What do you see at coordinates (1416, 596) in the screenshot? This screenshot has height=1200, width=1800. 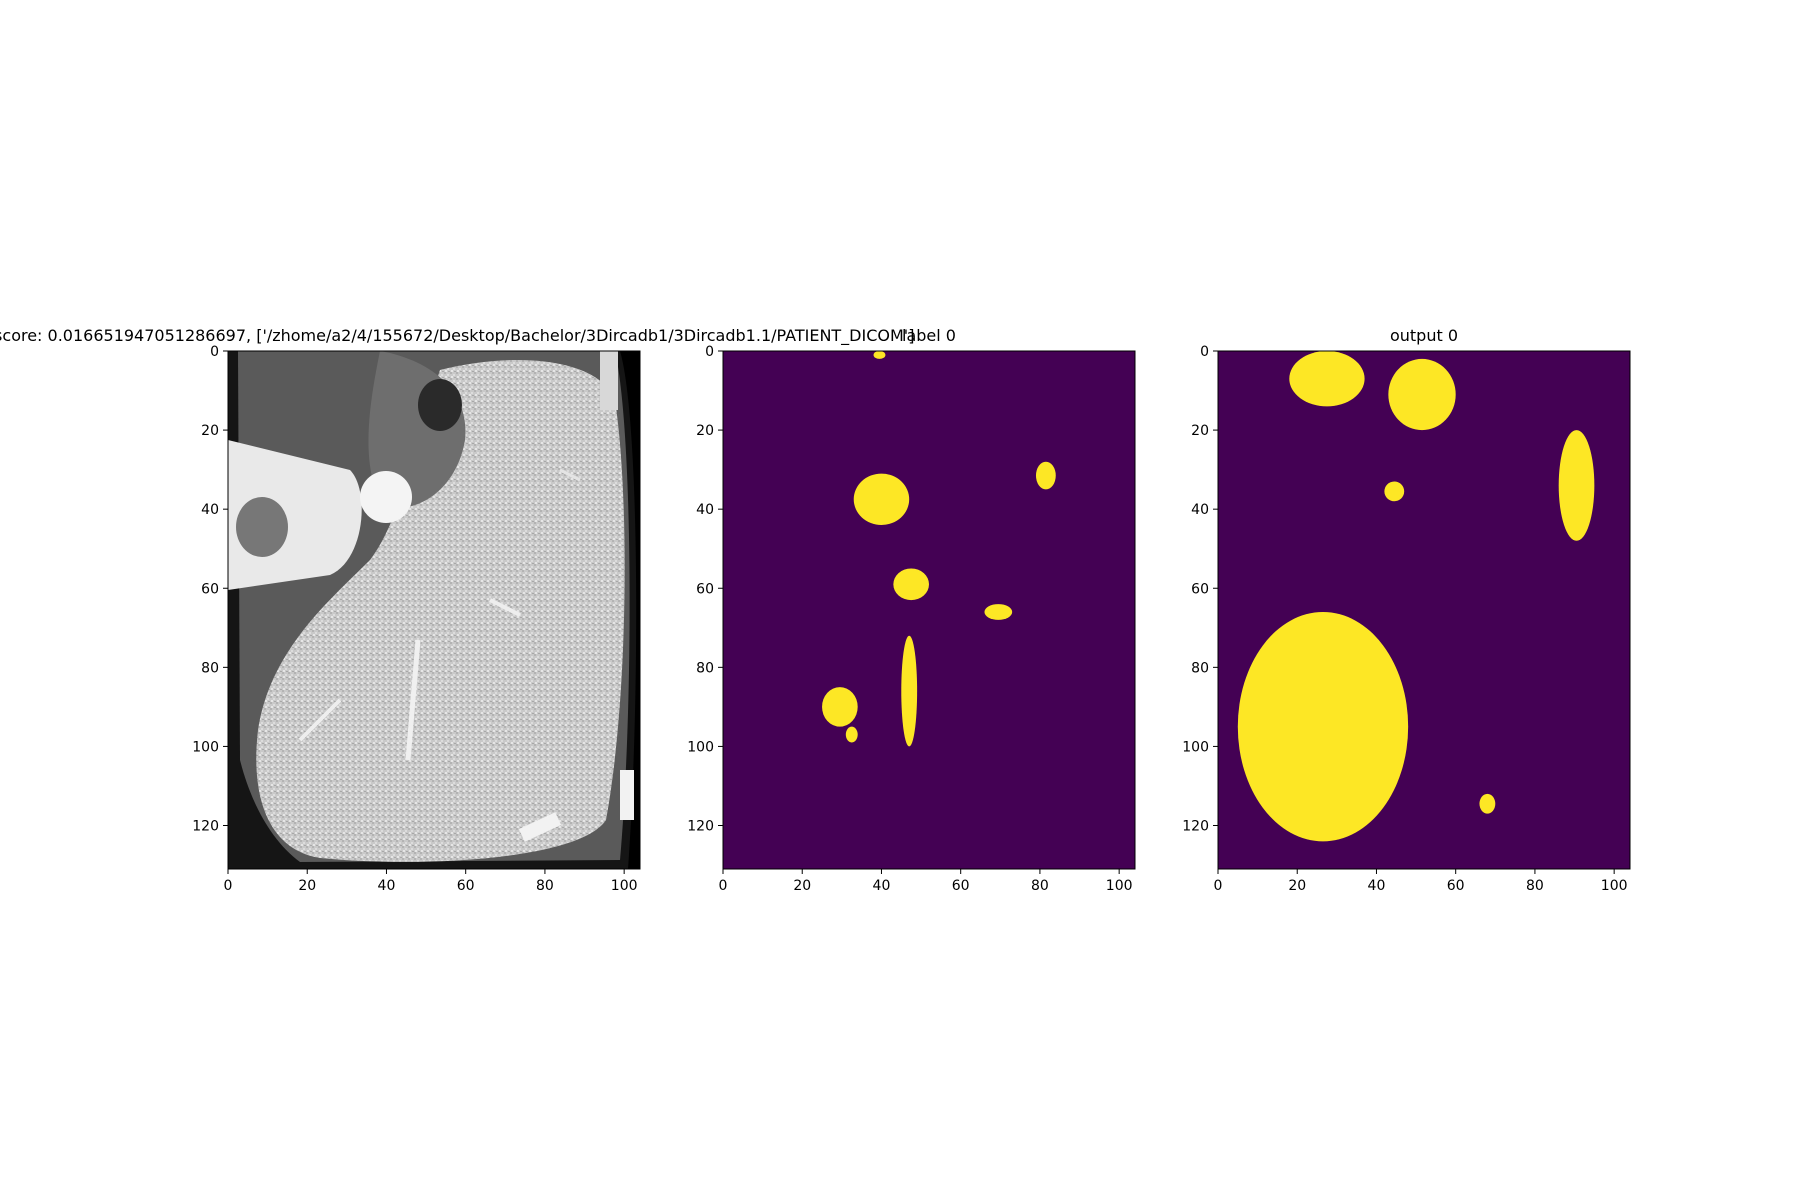 I see `output-regions` at bounding box center [1416, 596].